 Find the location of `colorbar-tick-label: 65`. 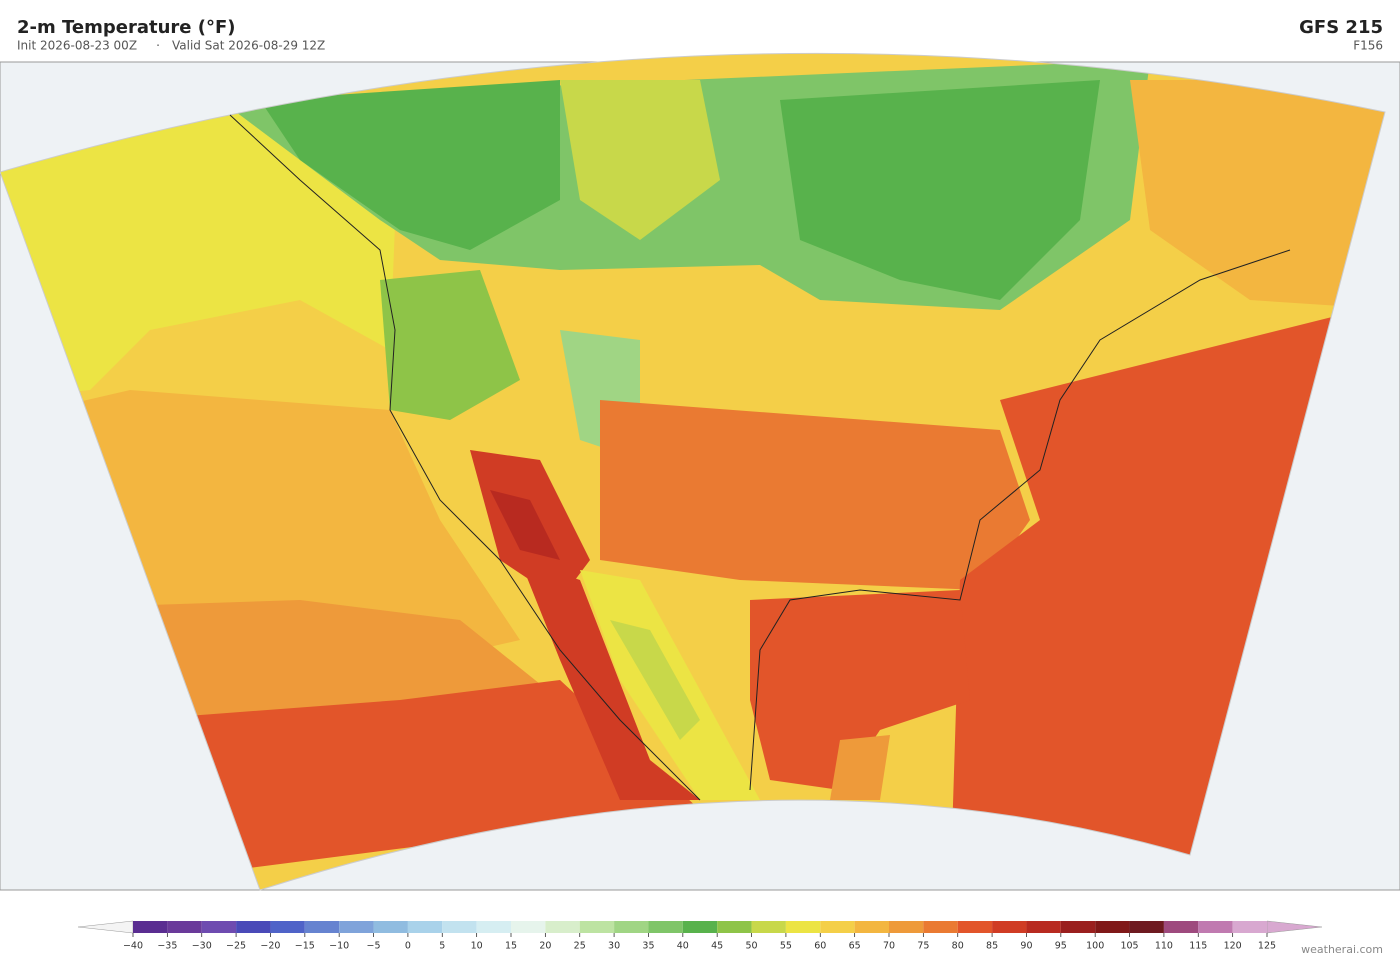

colorbar-tick-label: 65 is located at coordinates (855, 946).